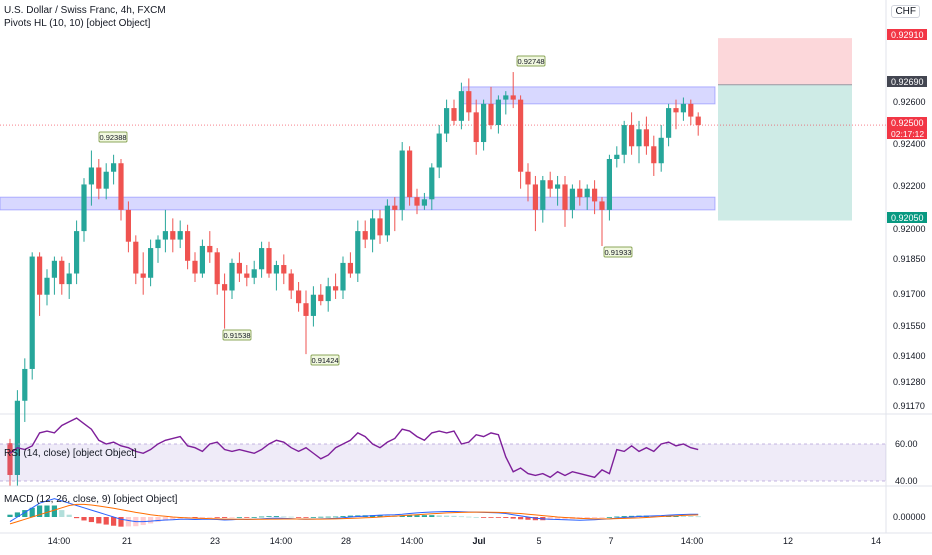 This screenshot has width=932, height=555. What do you see at coordinates (91, 499) in the screenshot?
I see `macd-legend: MACD (12, 26, close, 9) [object Object]` at bounding box center [91, 499].